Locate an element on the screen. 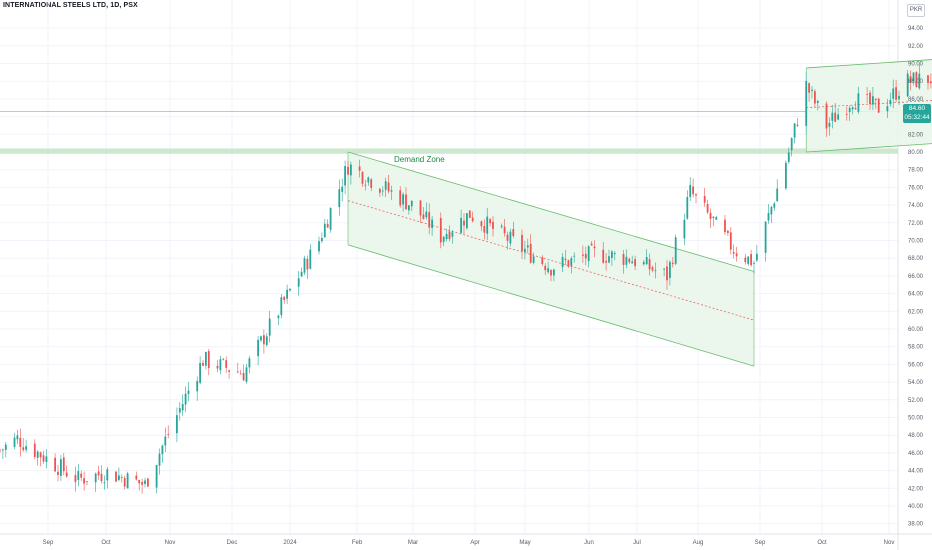  last-price-tag: 84.60 05:32:44 is located at coordinates (917, 113).